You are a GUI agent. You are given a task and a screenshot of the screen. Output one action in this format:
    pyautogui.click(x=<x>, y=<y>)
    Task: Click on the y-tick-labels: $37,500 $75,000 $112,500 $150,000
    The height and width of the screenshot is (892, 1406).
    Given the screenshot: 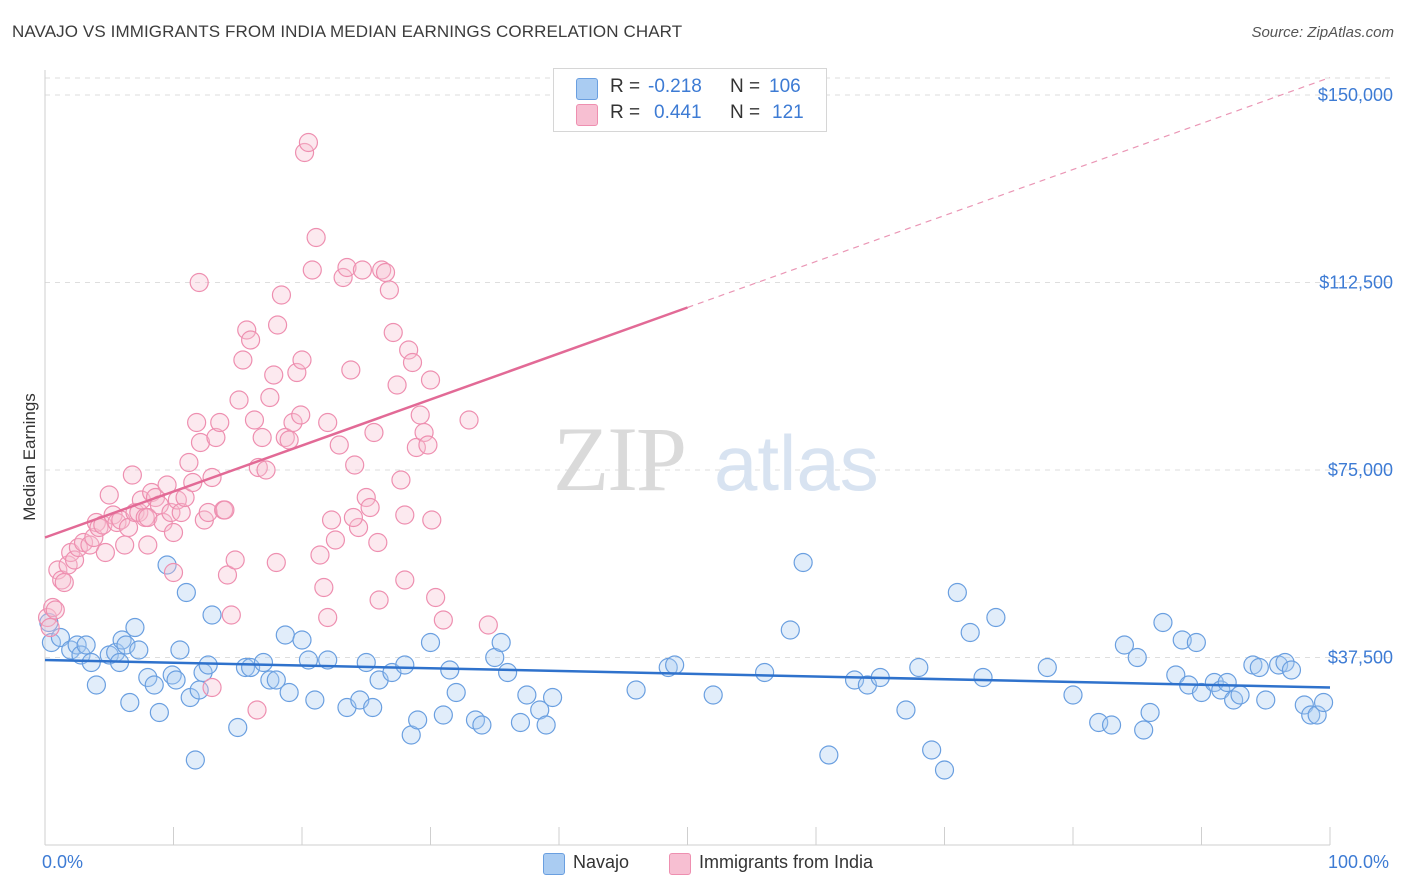 What is the action you would take?
    pyautogui.click(x=1355, y=376)
    